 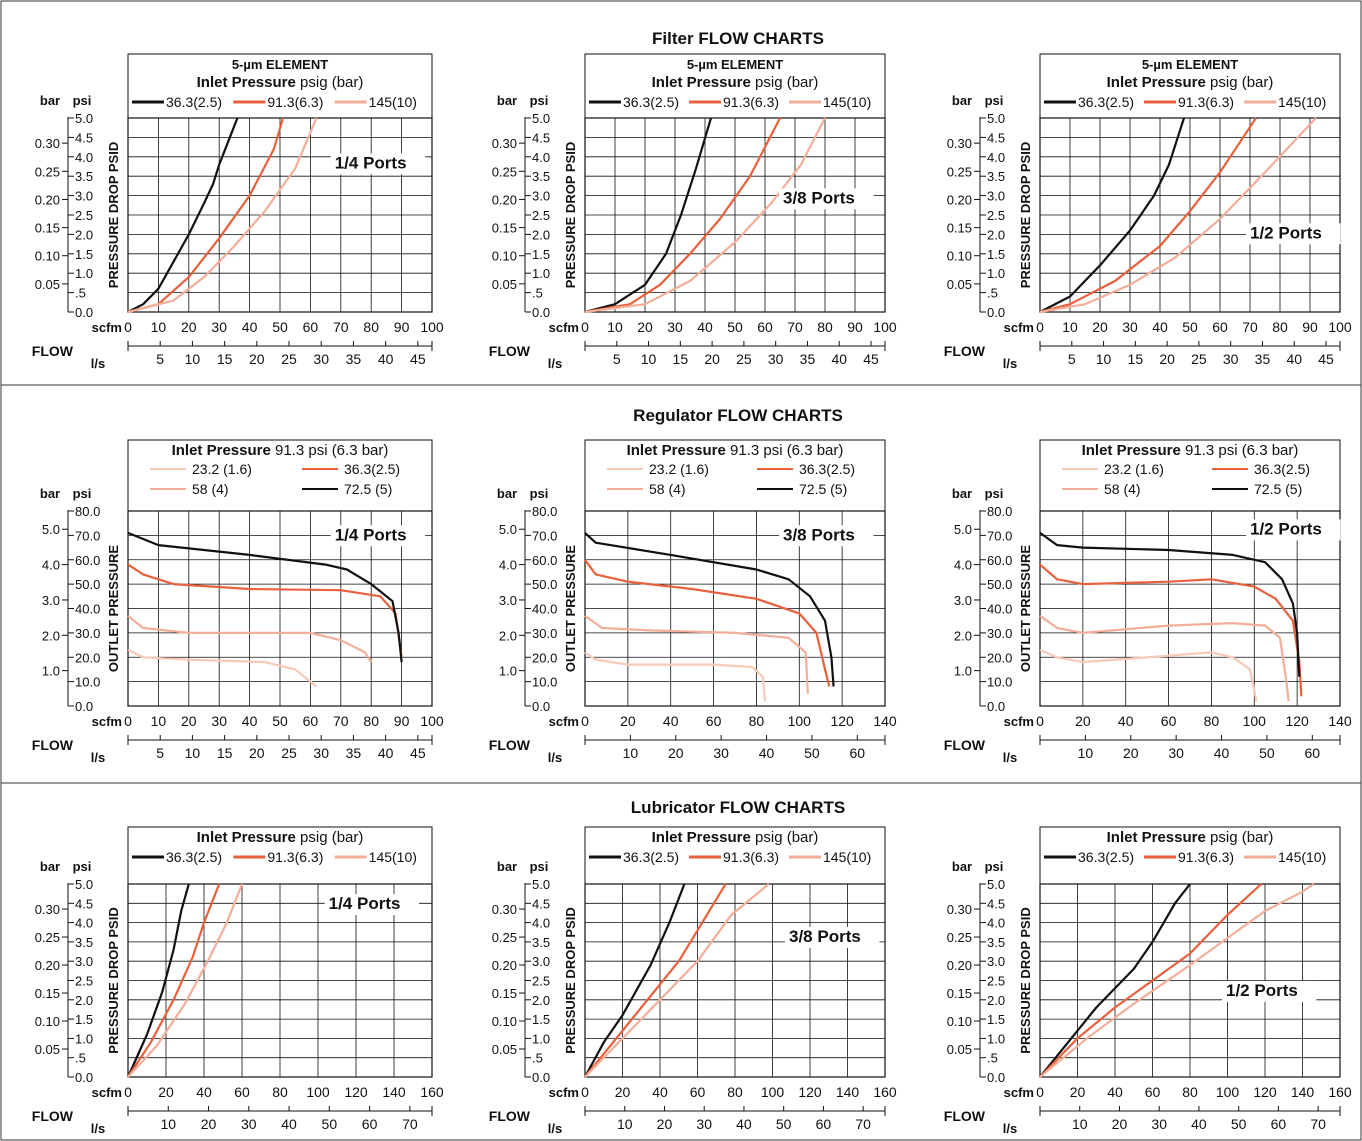 What do you see at coordinates (1255, 721) in the screenshot?
I see `scfm-tick-label: 100` at bounding box center [1255, 721].